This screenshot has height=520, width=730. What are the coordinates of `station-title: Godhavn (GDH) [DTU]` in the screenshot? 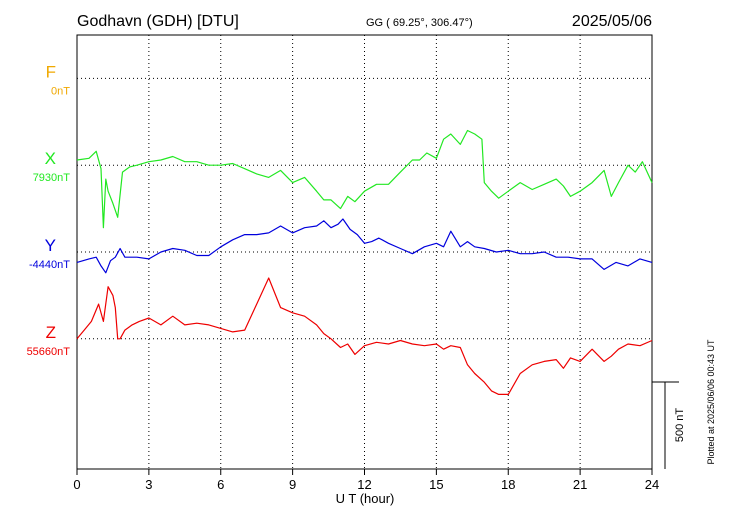 It's located at (158, 21).